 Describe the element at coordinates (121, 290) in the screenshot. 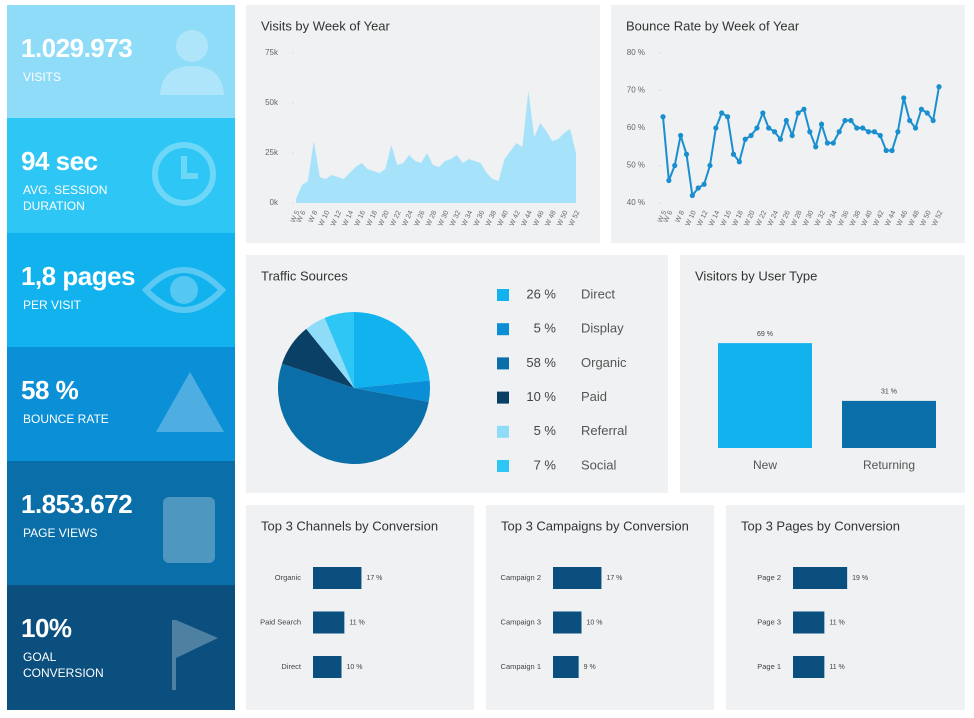

I see `kpi-tile: 1,8 pages PER VISIT` at that location.